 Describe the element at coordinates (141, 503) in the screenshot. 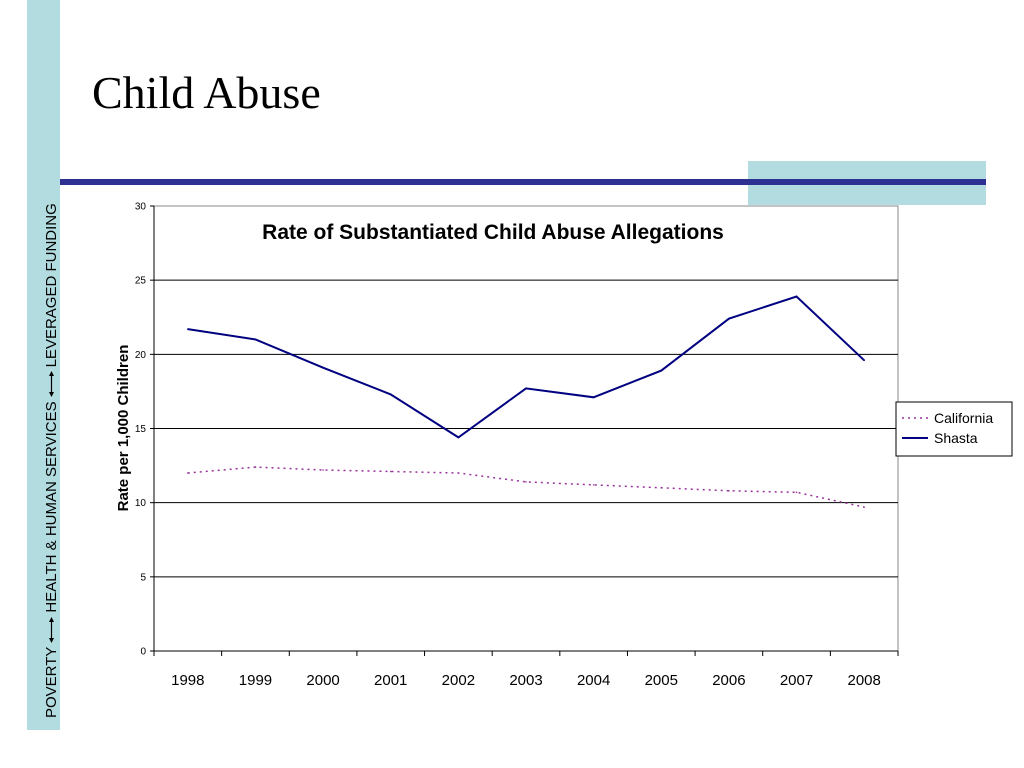

I see `y-tick-label: 10` at that location.